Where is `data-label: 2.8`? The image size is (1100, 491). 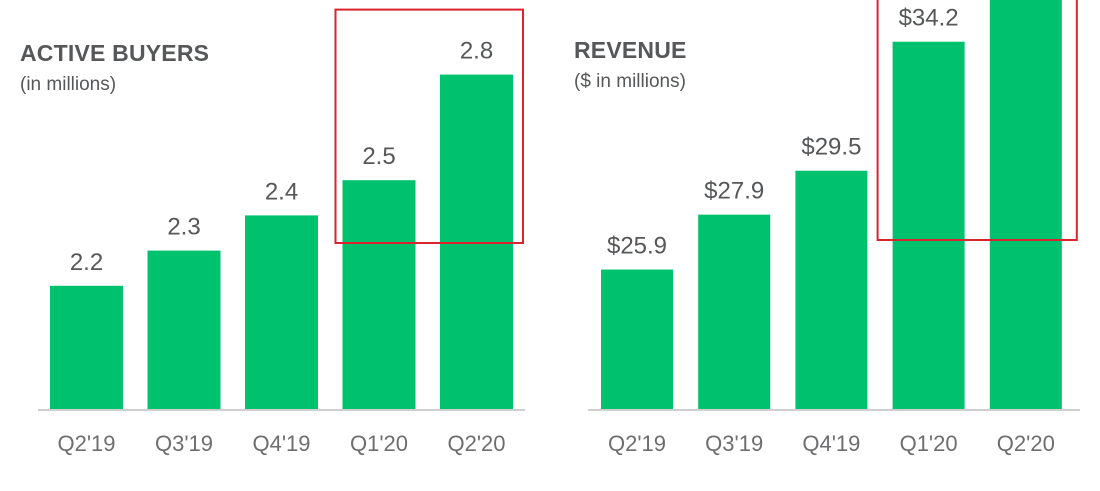
data-label: 2.8 is located at coordinates (476, 51).